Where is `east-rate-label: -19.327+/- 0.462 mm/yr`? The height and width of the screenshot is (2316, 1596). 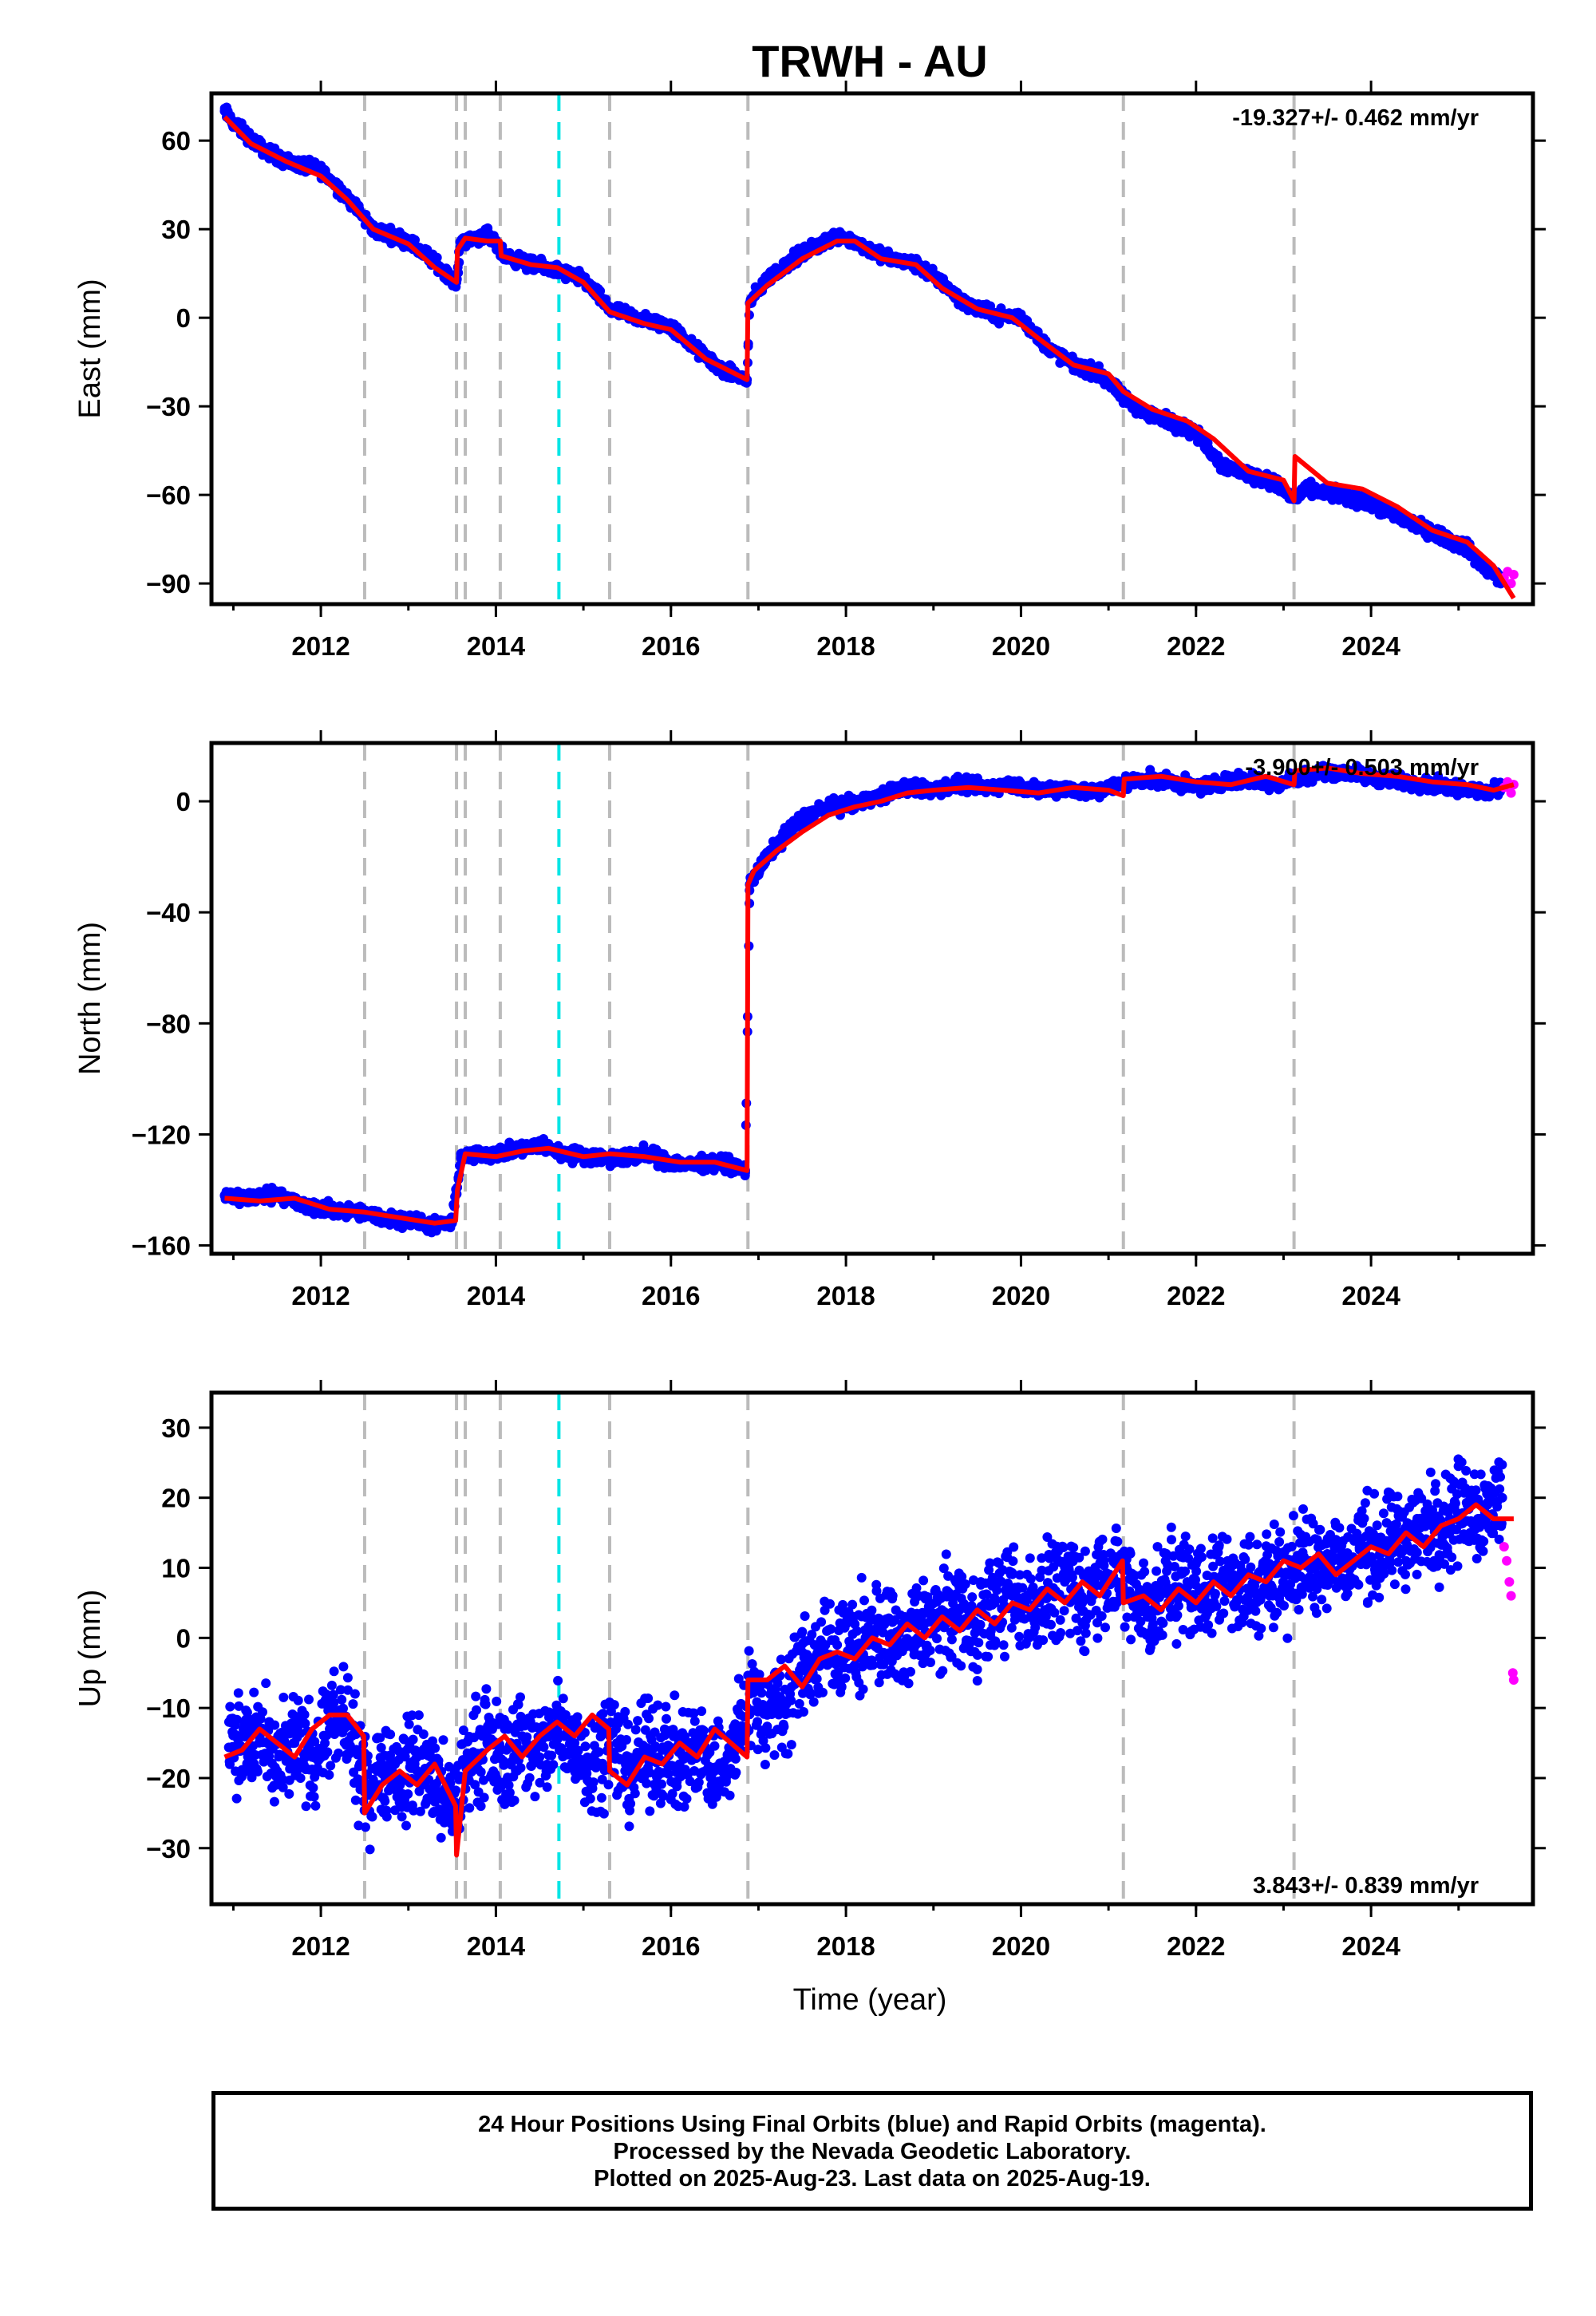
east-rate-label: -19.327+/- 0.462 mm/yr is located at coordinates (1355, 118).